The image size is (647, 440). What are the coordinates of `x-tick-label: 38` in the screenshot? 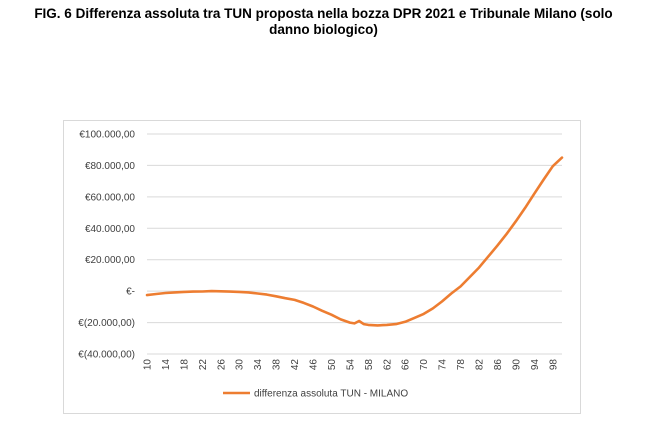 It's located at (277, 365).